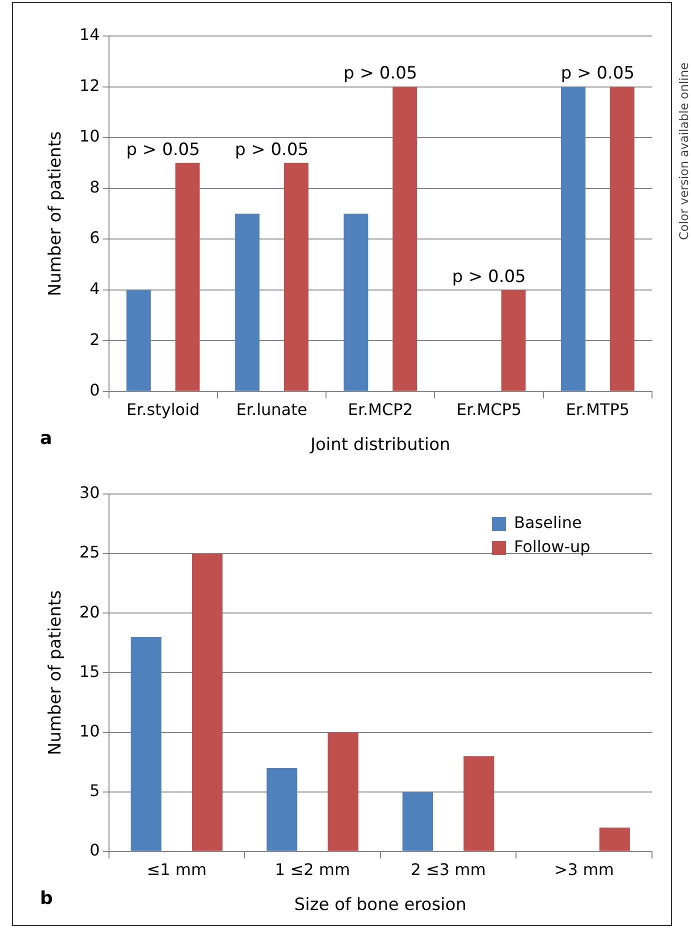 The height and width of the screenshot is (930, 691). What do you see at coordinates (548, 522) in the screenshot?
I see `legend-label: Baseline` at bounding box center [548, 522].